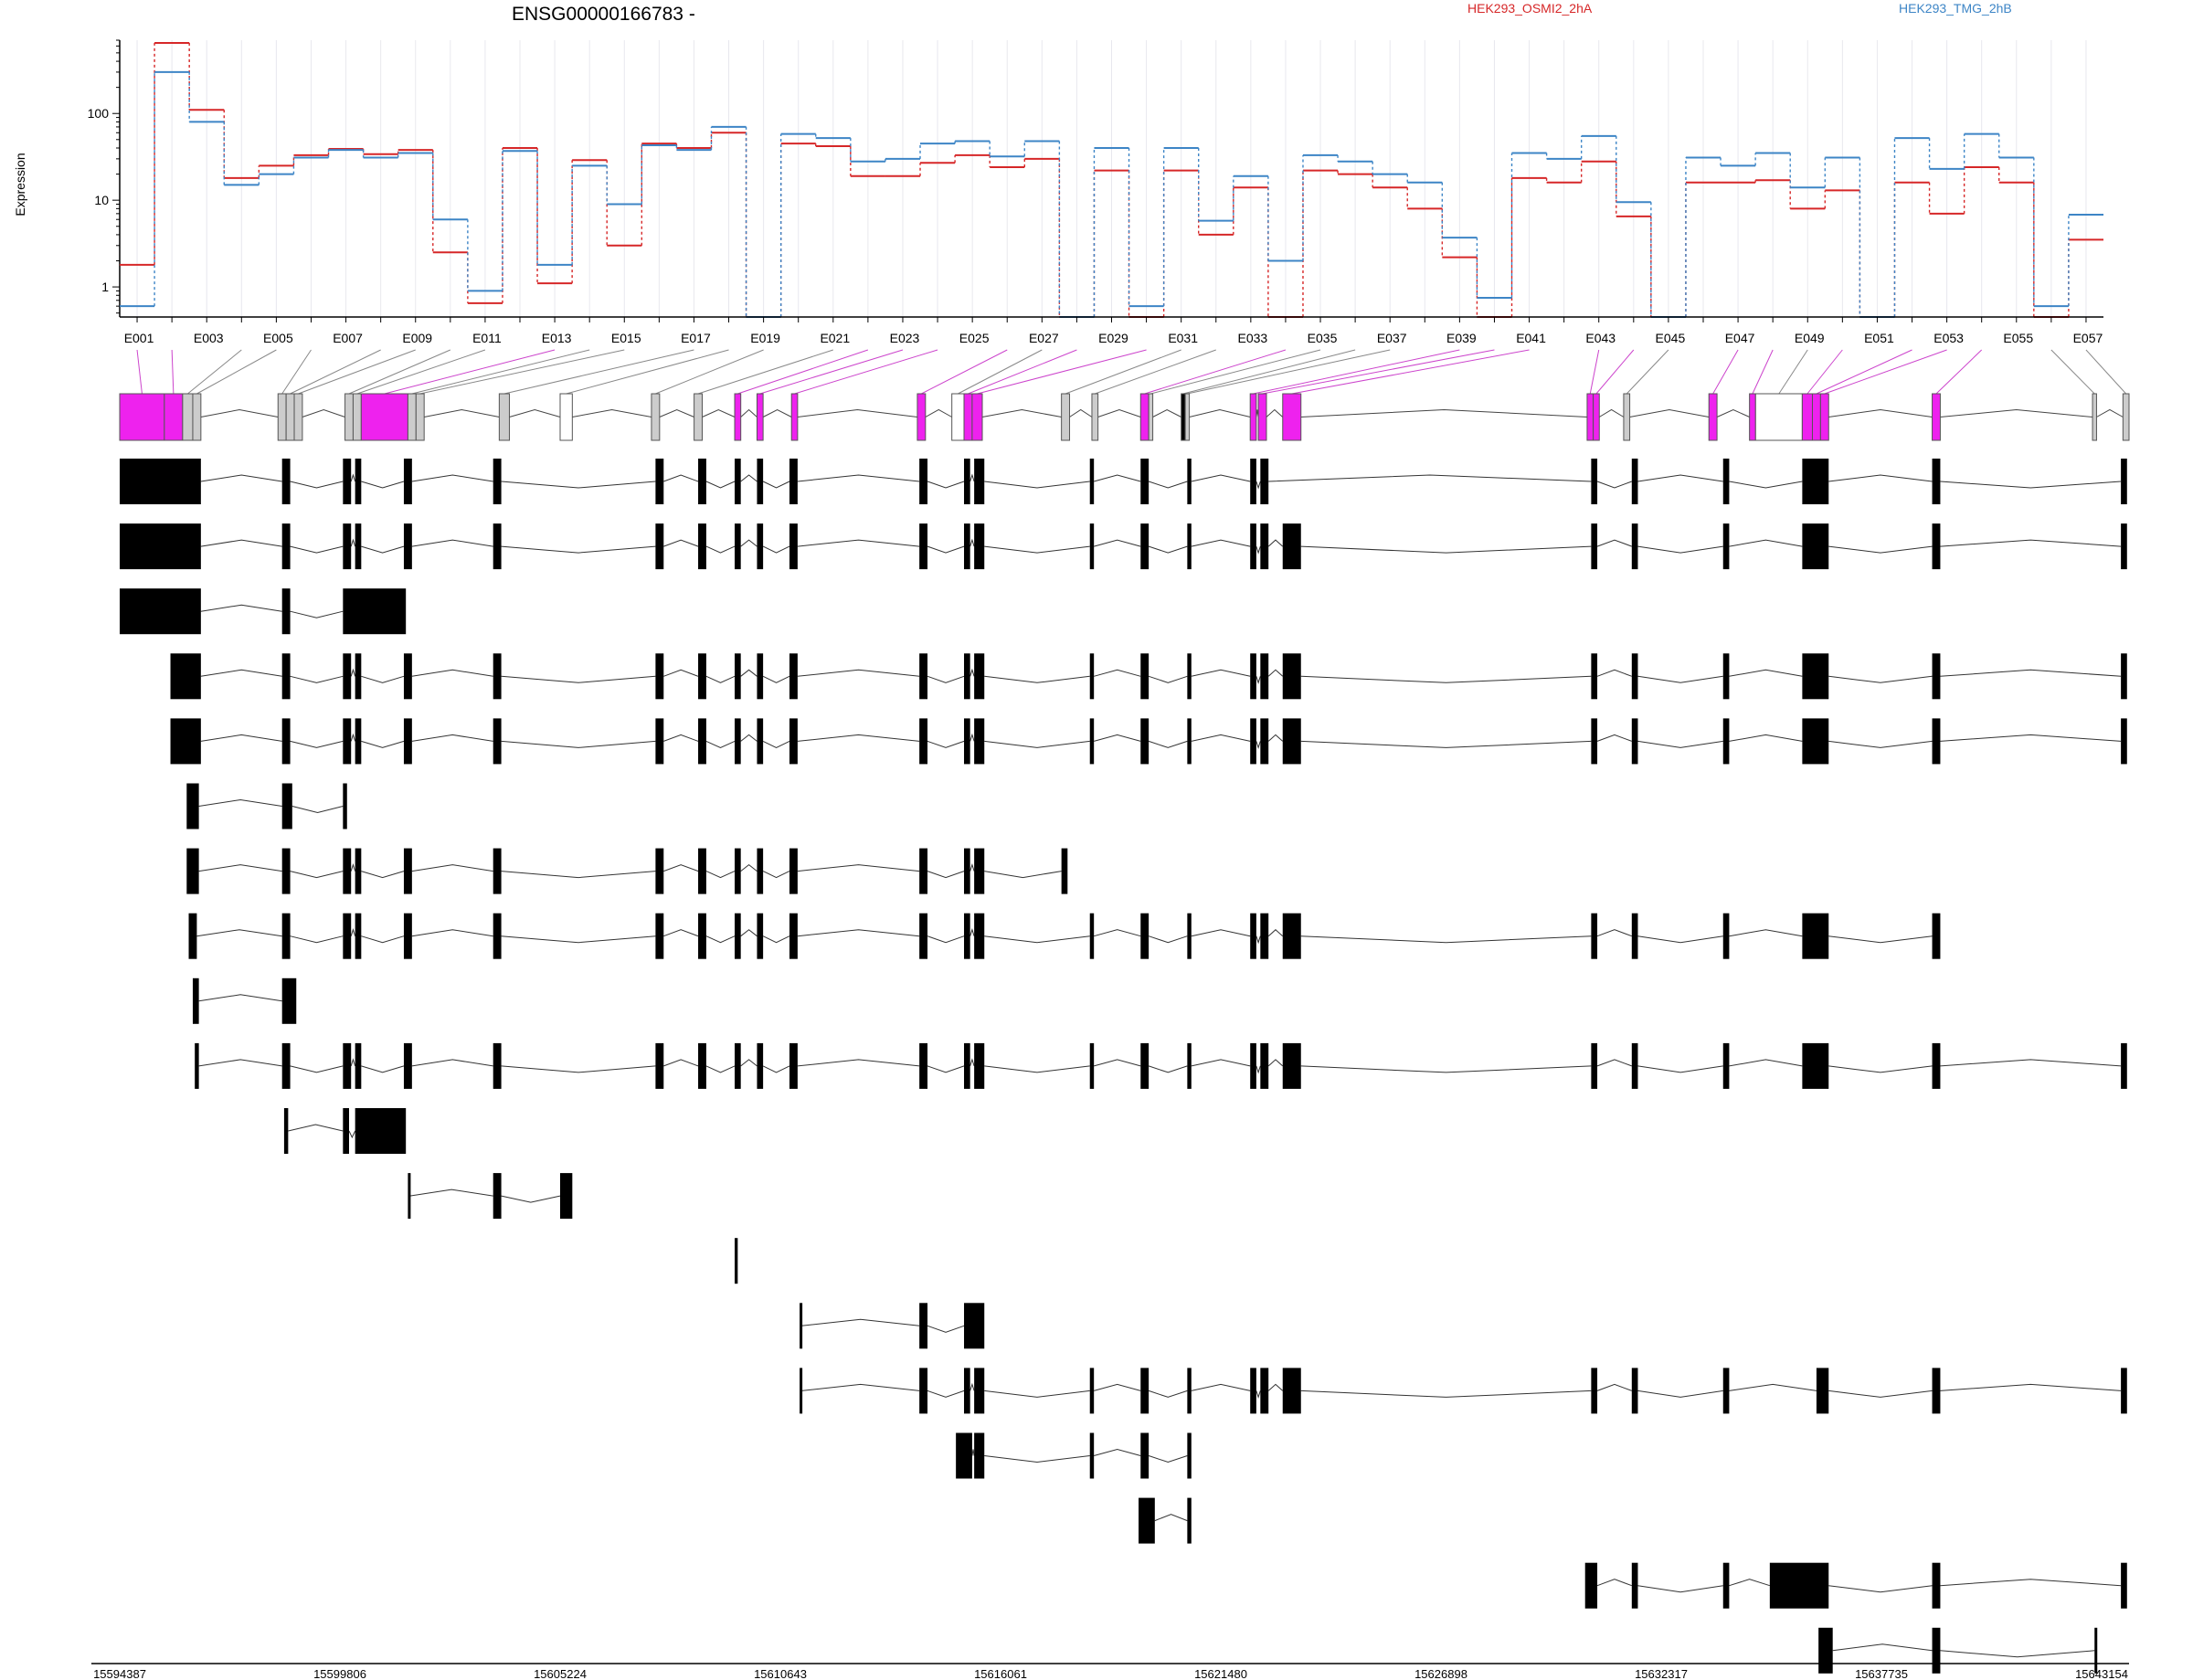  What do you see at coordinates (780, 1673) in the screenshot?
I see `genomic-tick-label: 15610643` at bounding box center [780, 1673].